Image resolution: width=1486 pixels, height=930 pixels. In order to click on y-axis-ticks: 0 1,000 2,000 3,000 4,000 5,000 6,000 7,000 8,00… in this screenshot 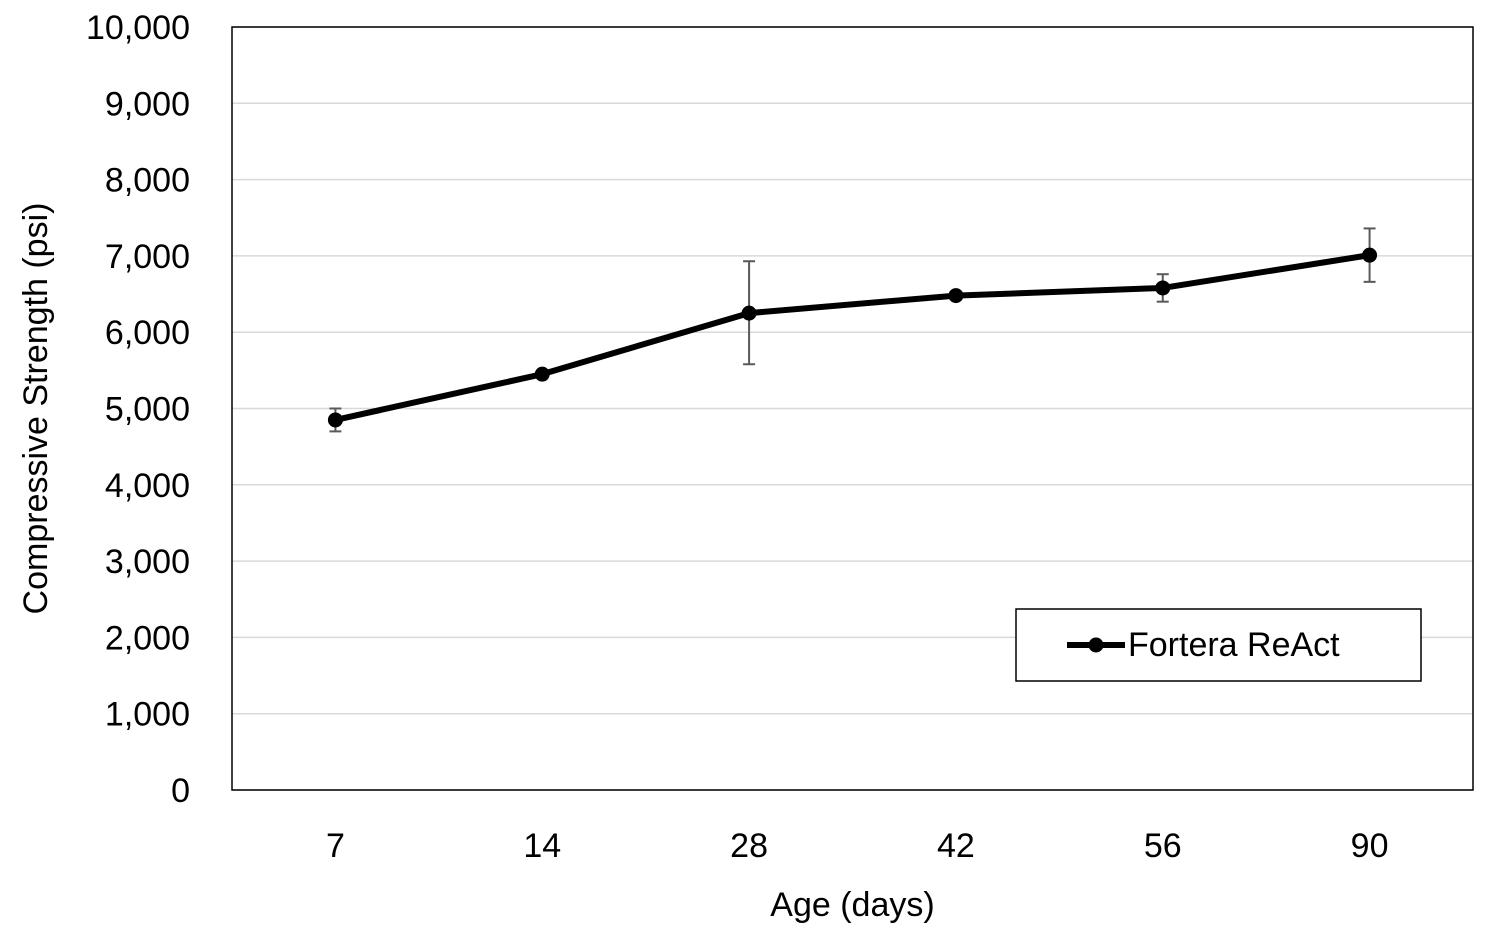, I will do `click(138, 409)`.